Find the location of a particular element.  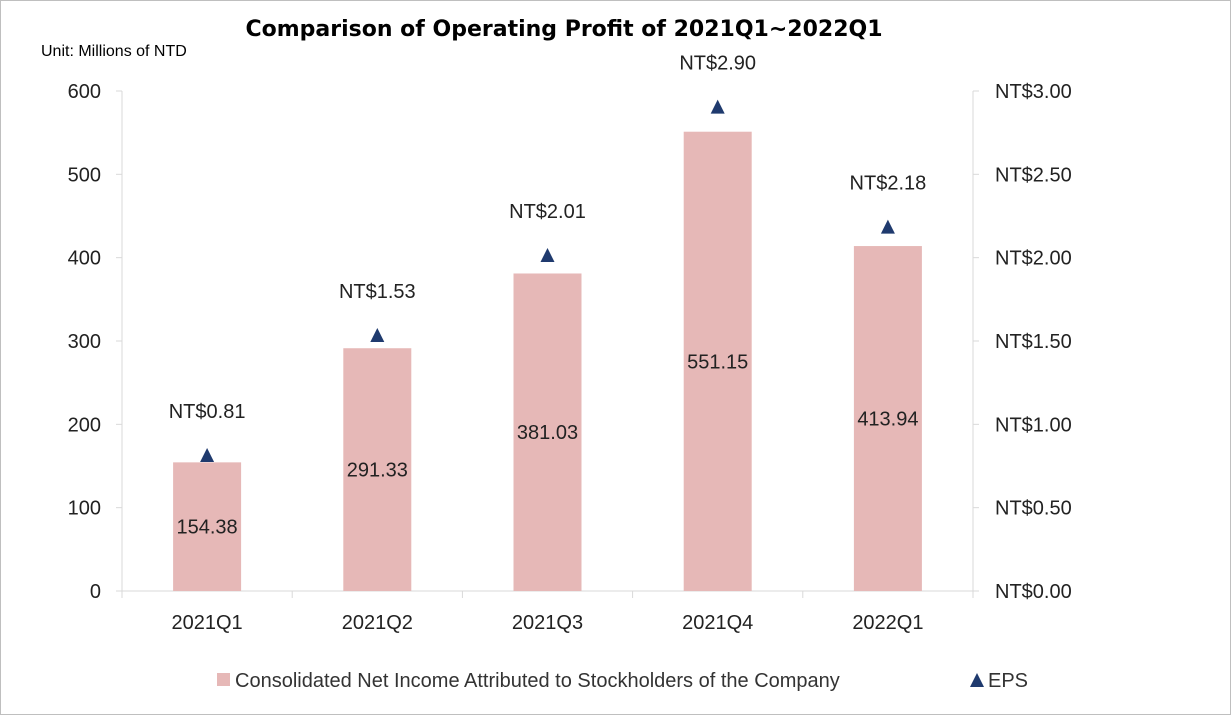

legend-label-eps: EPS is located at coordinates (1008, 681).